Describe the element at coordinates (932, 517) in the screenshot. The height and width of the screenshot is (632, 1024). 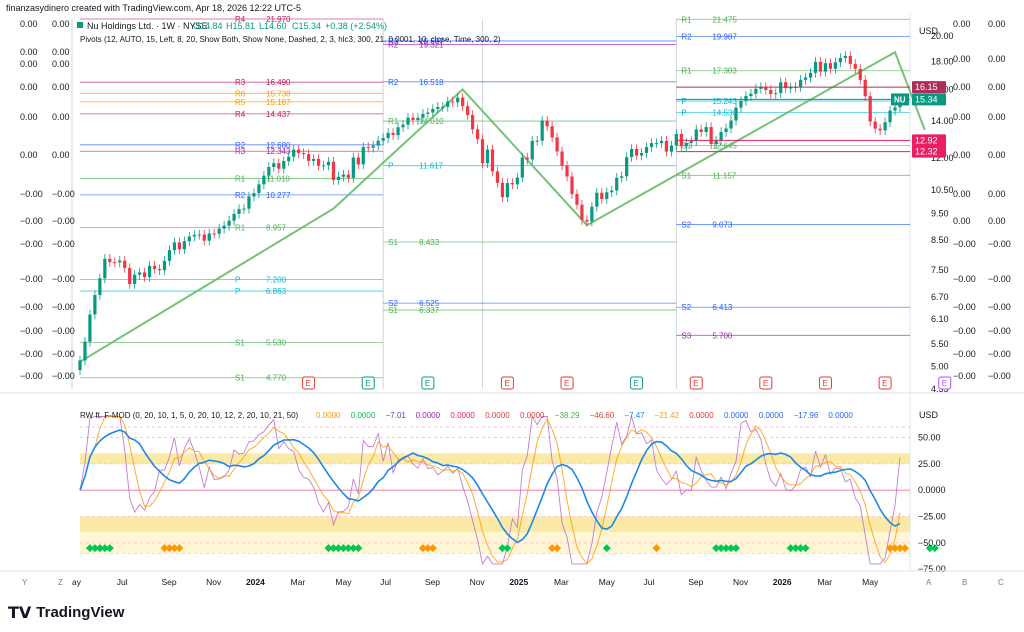
I see `osc-tick-label: −25.00` at that location.